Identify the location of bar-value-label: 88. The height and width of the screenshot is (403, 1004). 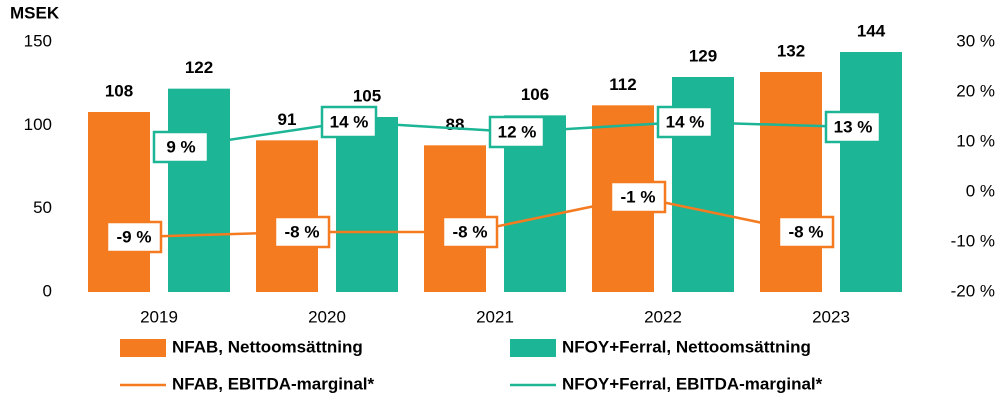
(455, 124).